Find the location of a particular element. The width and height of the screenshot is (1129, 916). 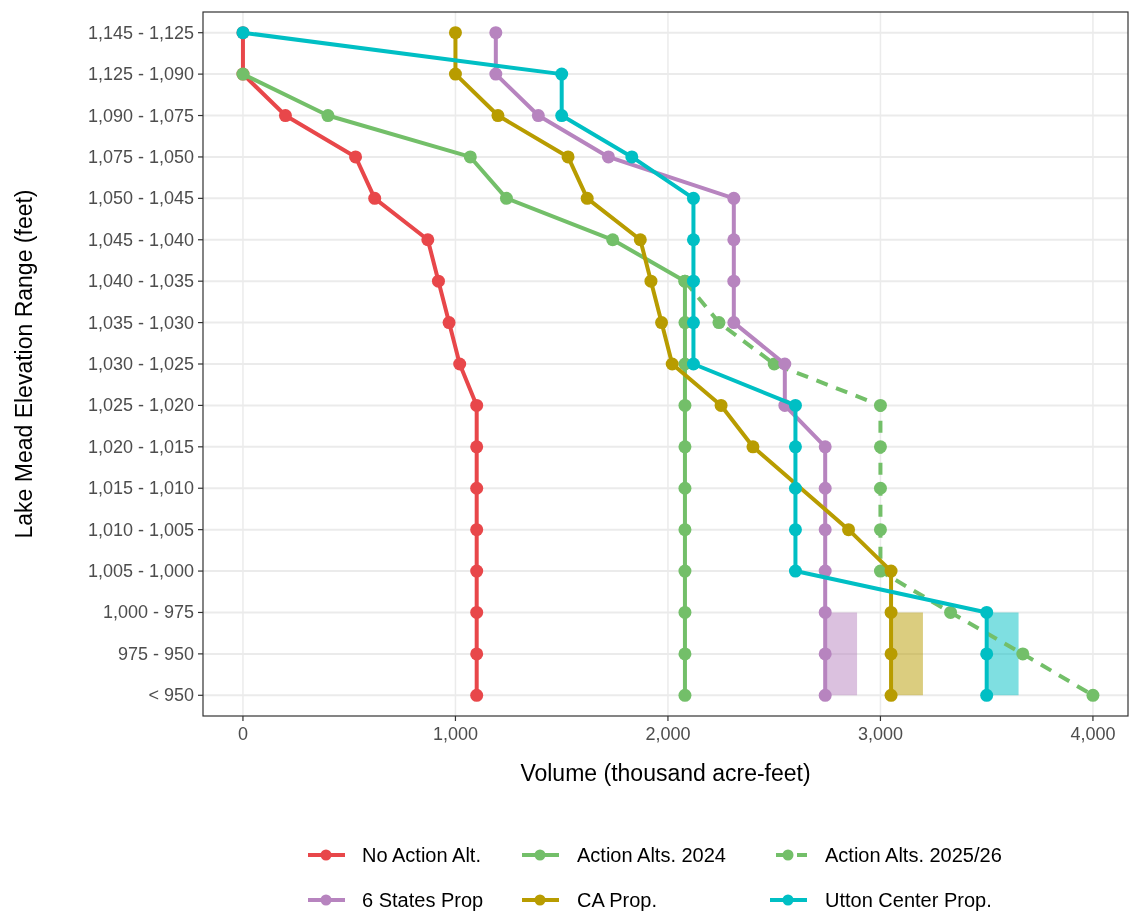

y-tick-label: 1,010 - 1,005 is located at coordinates (140, 529).